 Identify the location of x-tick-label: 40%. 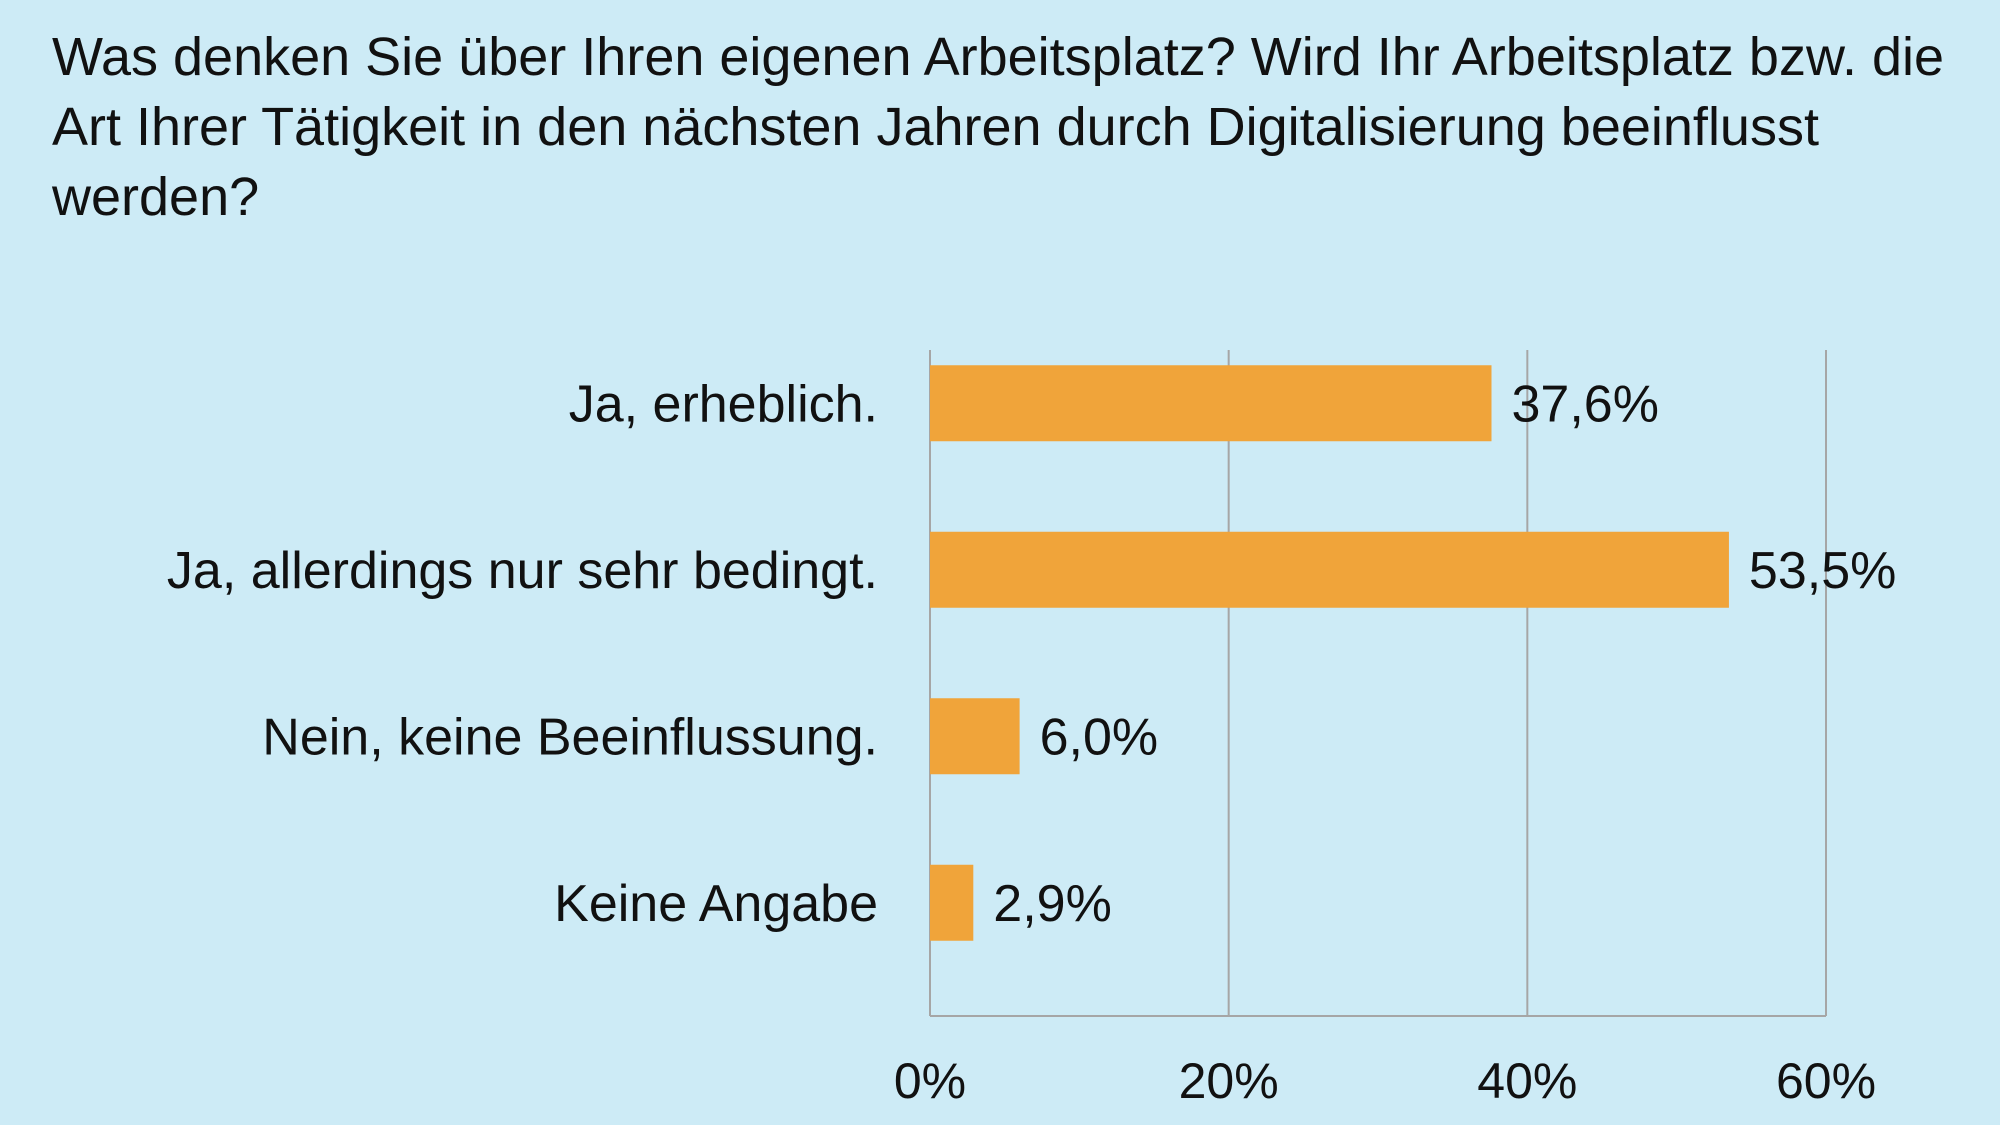
(1527, 1081).